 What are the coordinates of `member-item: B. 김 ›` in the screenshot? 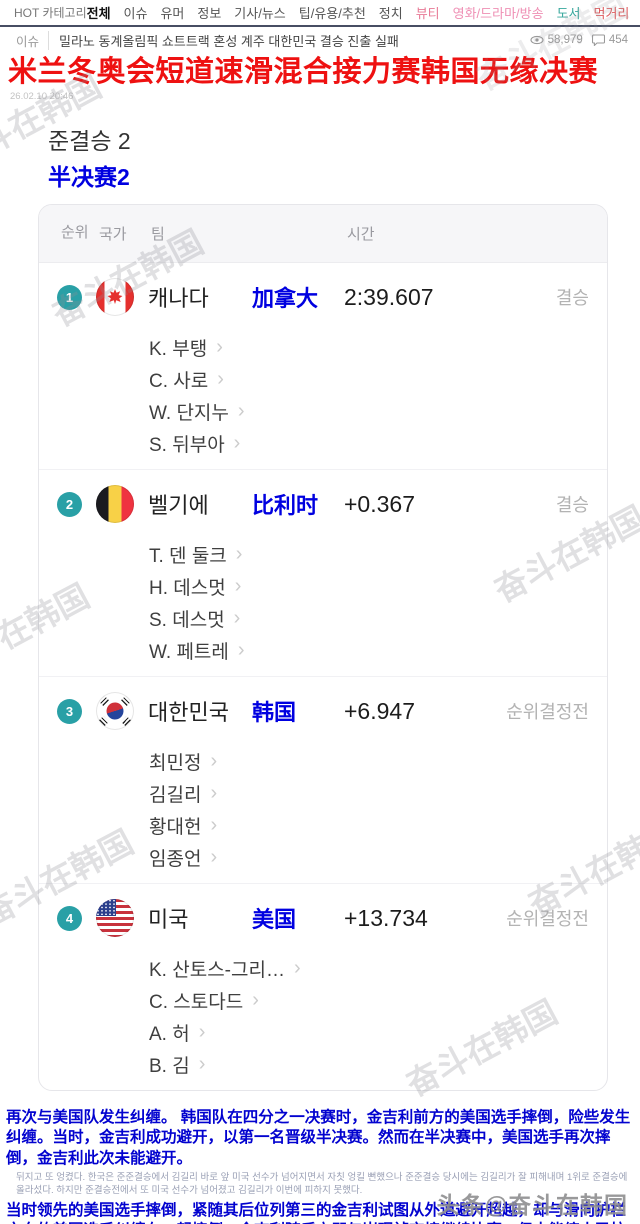 It's located at (177, 1065).